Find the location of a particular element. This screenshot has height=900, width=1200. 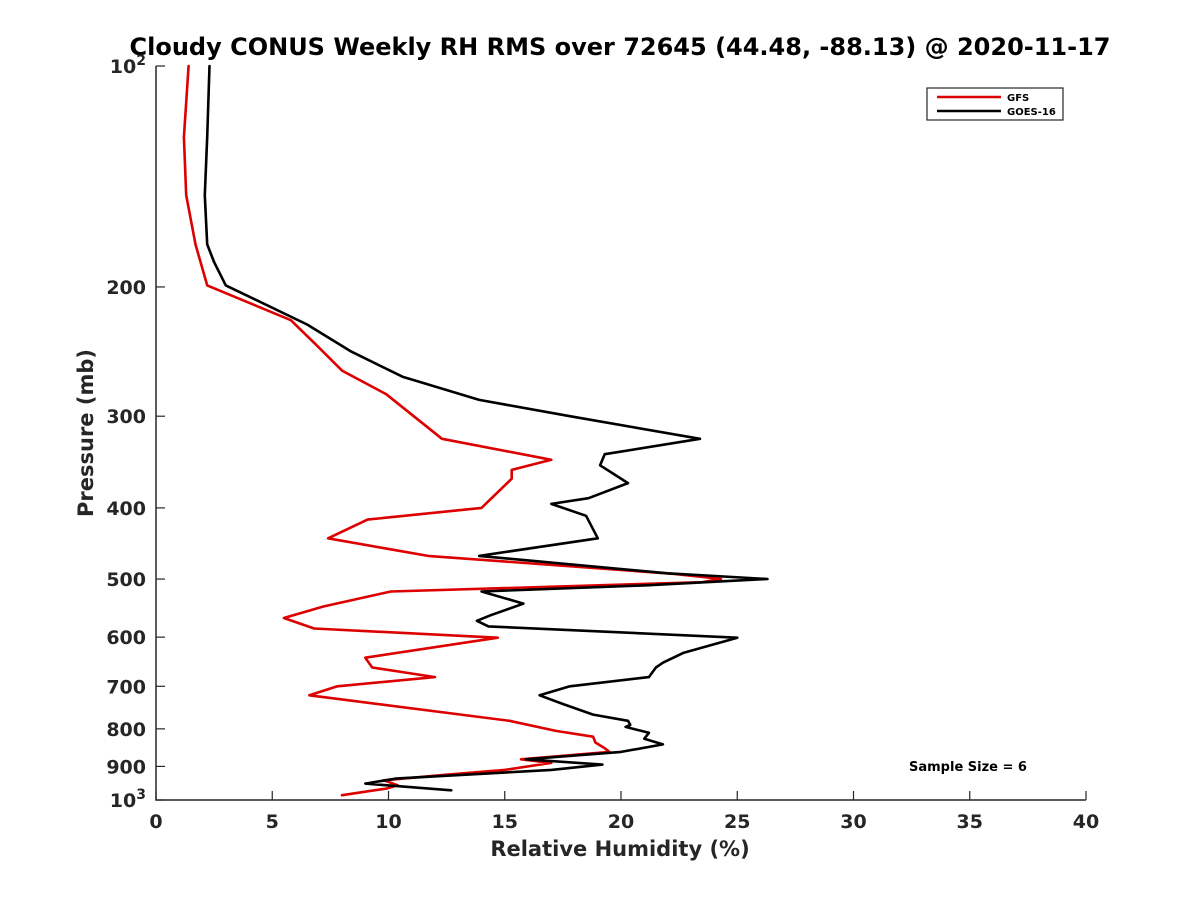

x-tick-label: 5 is located at coordinates (272, 822).